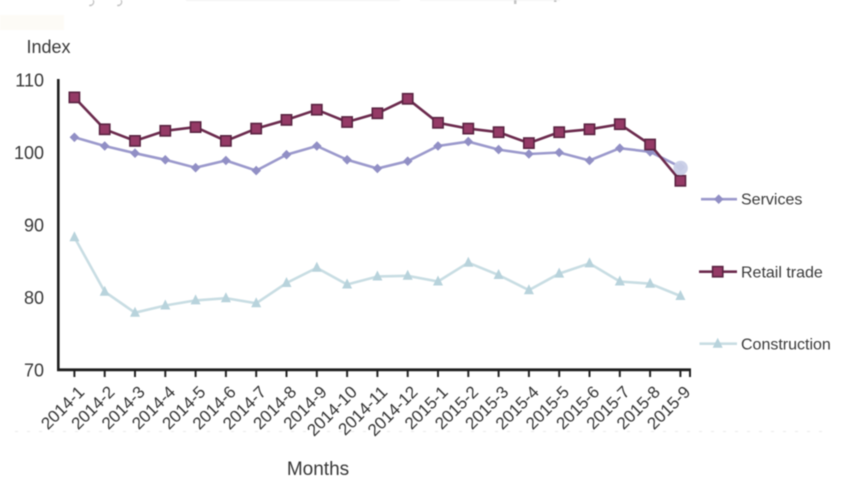  What do you see at coordinates (34, 370) in the screenshot?
I see `svg-text: 70` at bounding box center [34, 370].